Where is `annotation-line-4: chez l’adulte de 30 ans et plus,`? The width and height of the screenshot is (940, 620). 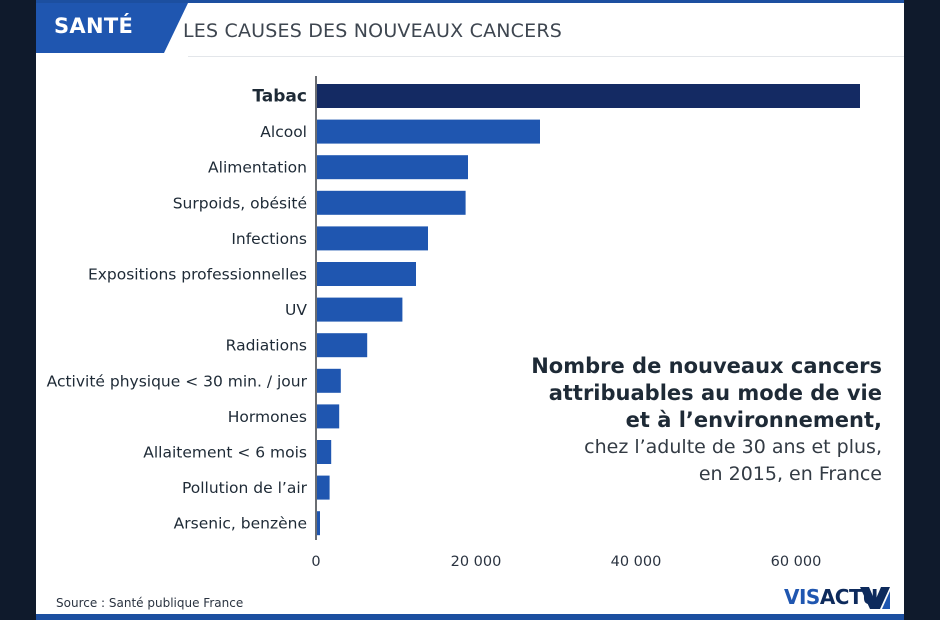
annotation-line-4: chez l’adulte de 30 ans et plus, is located at coordinates (733, 447).